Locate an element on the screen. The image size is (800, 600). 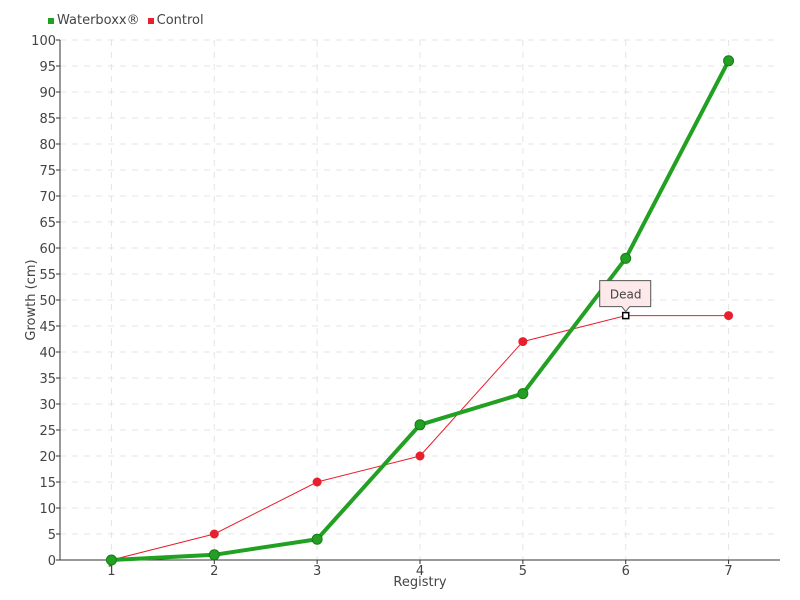
x-tick-label: 3 is located at coordinates (317, 571).